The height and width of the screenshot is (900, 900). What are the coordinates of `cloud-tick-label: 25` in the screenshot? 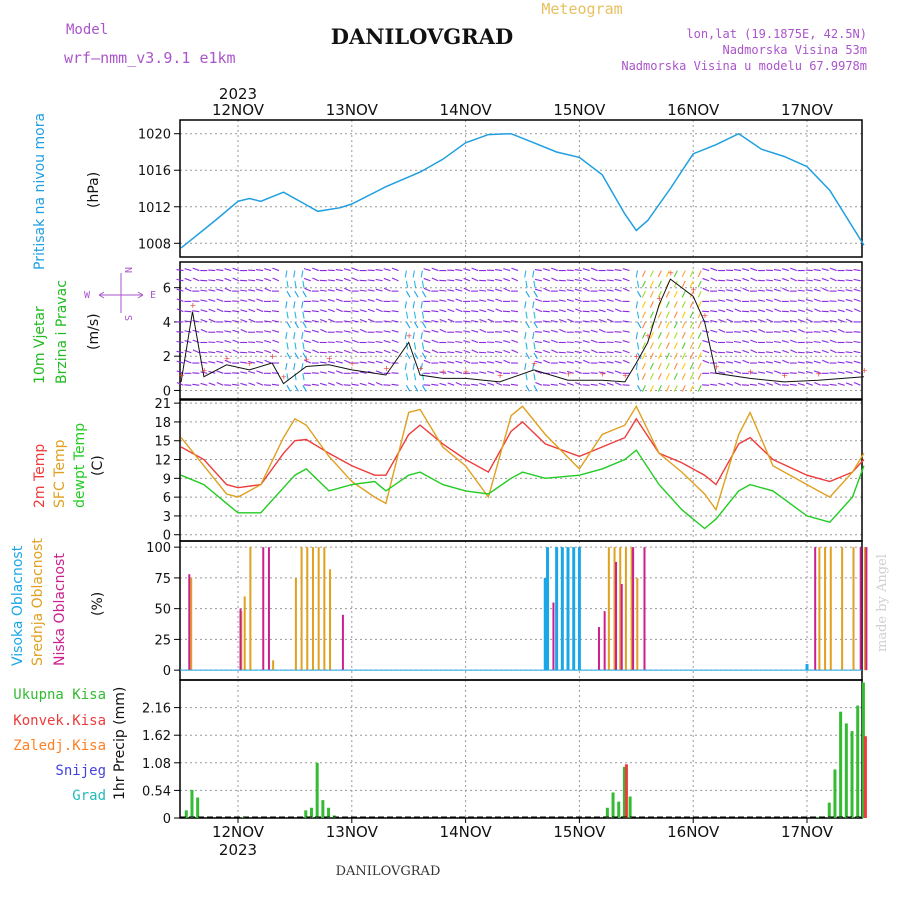 It's located at (162, 640).